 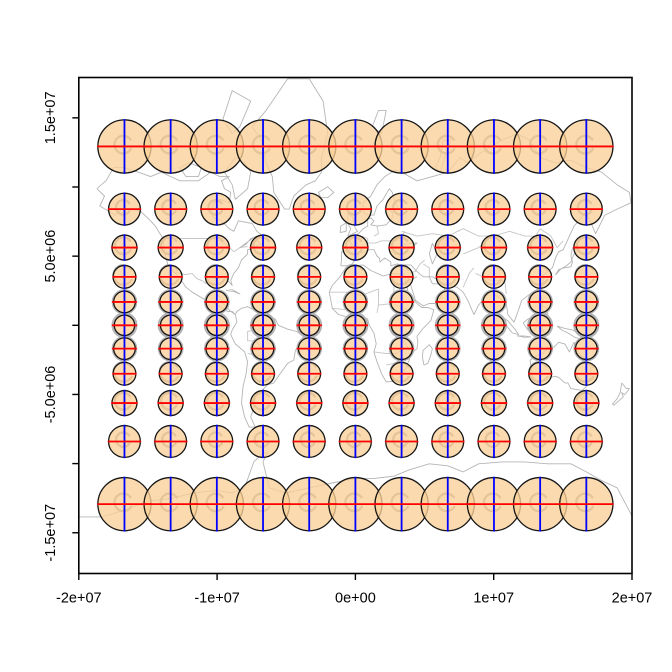 What do you see at coordinates (51, 117) in the screenshot?
I see `y-tick-label: 1.5e+07` at bounding box center [51, 117].